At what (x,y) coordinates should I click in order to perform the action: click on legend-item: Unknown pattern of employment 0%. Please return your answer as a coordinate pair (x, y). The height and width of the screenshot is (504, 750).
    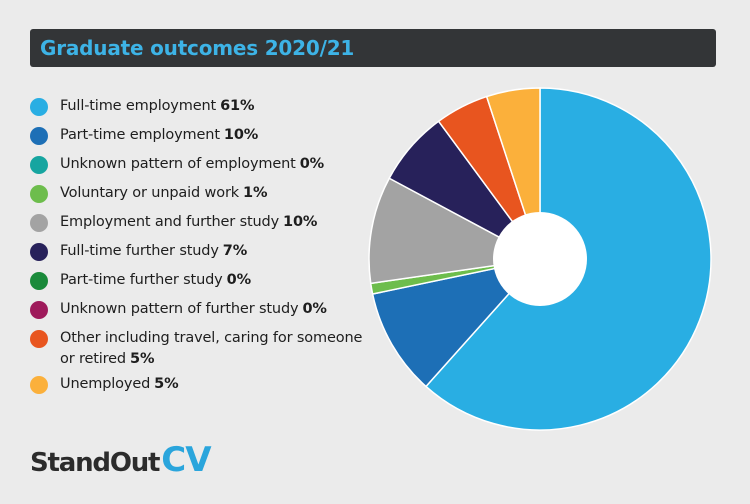
    Looking at the image, I should click on (202, 164).